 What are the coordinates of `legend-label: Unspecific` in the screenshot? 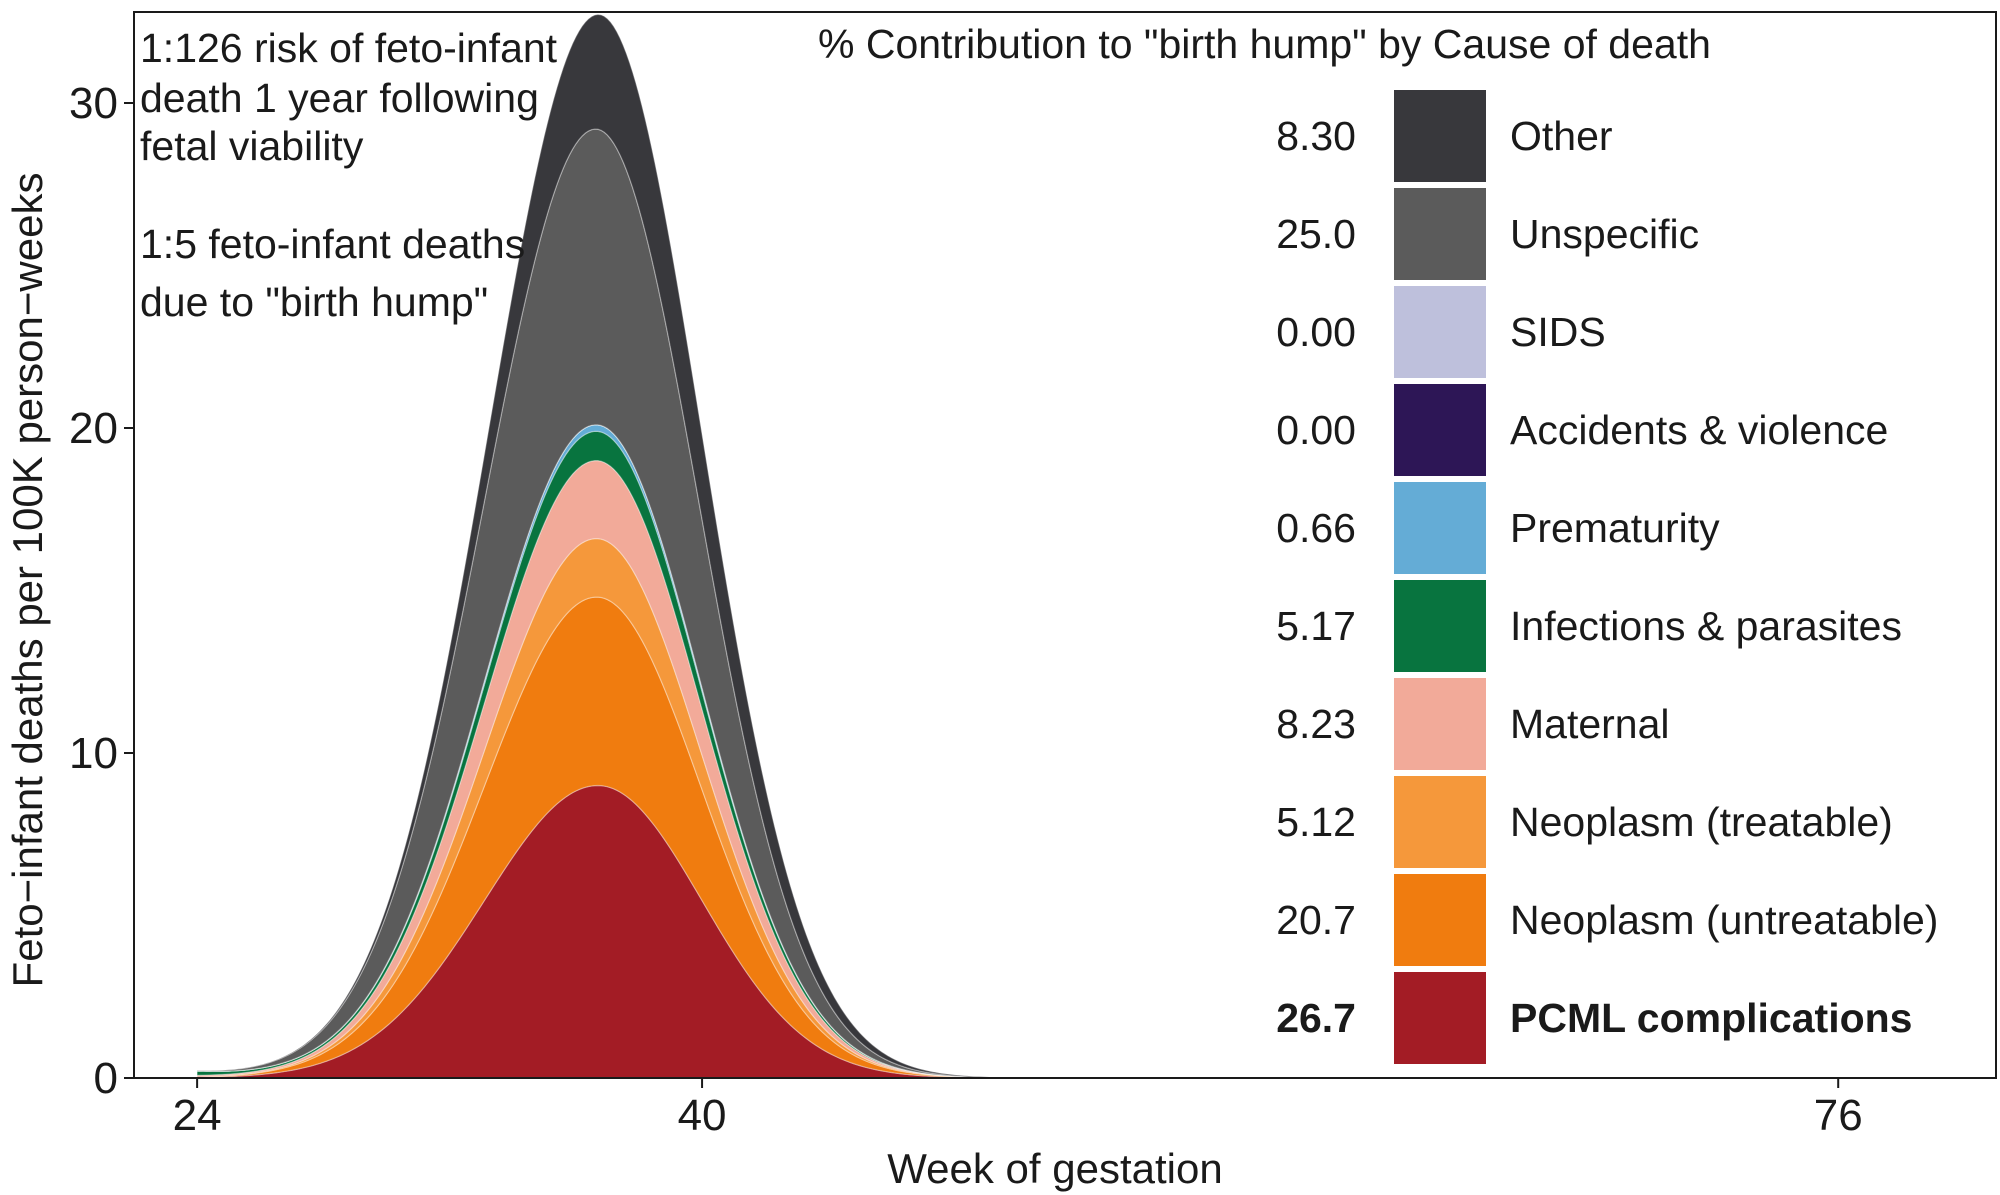 It's located at (1604, 234).